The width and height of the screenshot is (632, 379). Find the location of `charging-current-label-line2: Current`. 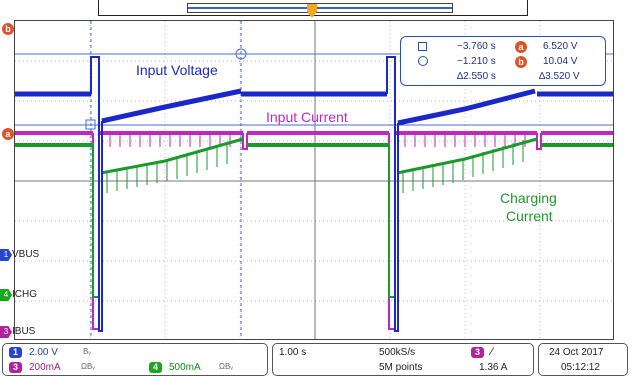

charging-current-label-line2: Current is located at coordinates (529, 216).